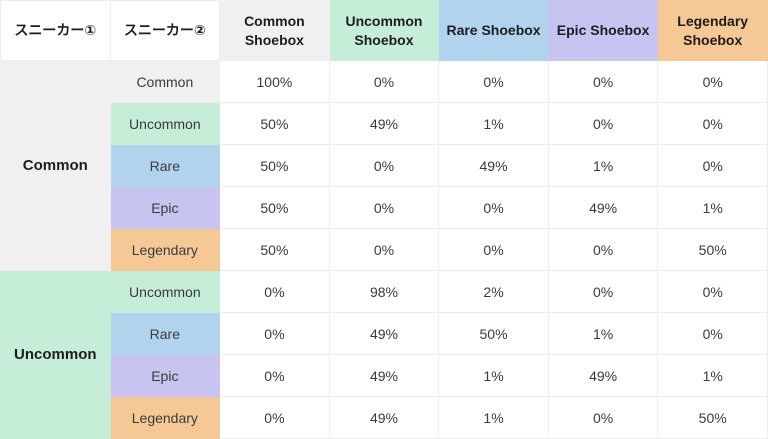  What do you see at coordinates (493, 291) in the screenshot?
I see `probability-cell: 2%` at bounding box center [493, 291].